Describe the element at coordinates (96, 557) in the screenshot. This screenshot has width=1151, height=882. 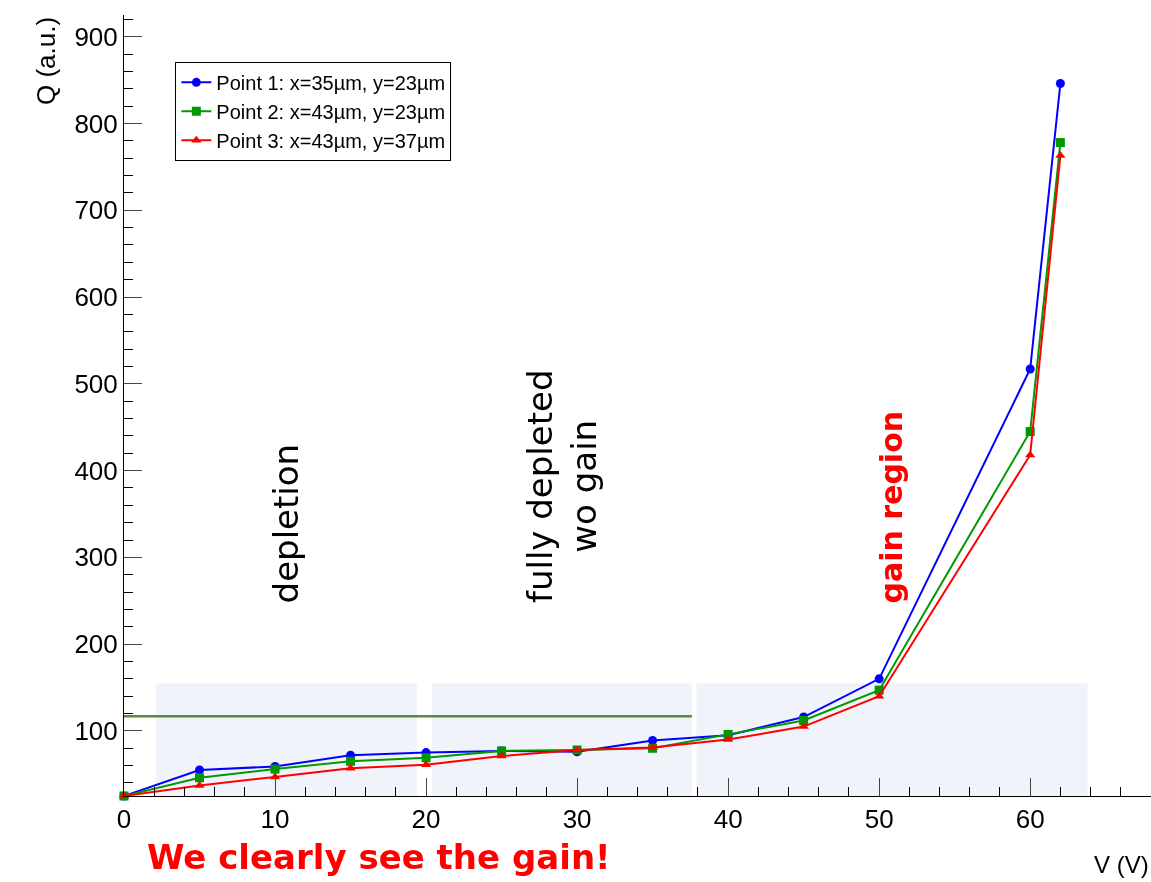
I see `y-tick-label: 300` at that location.